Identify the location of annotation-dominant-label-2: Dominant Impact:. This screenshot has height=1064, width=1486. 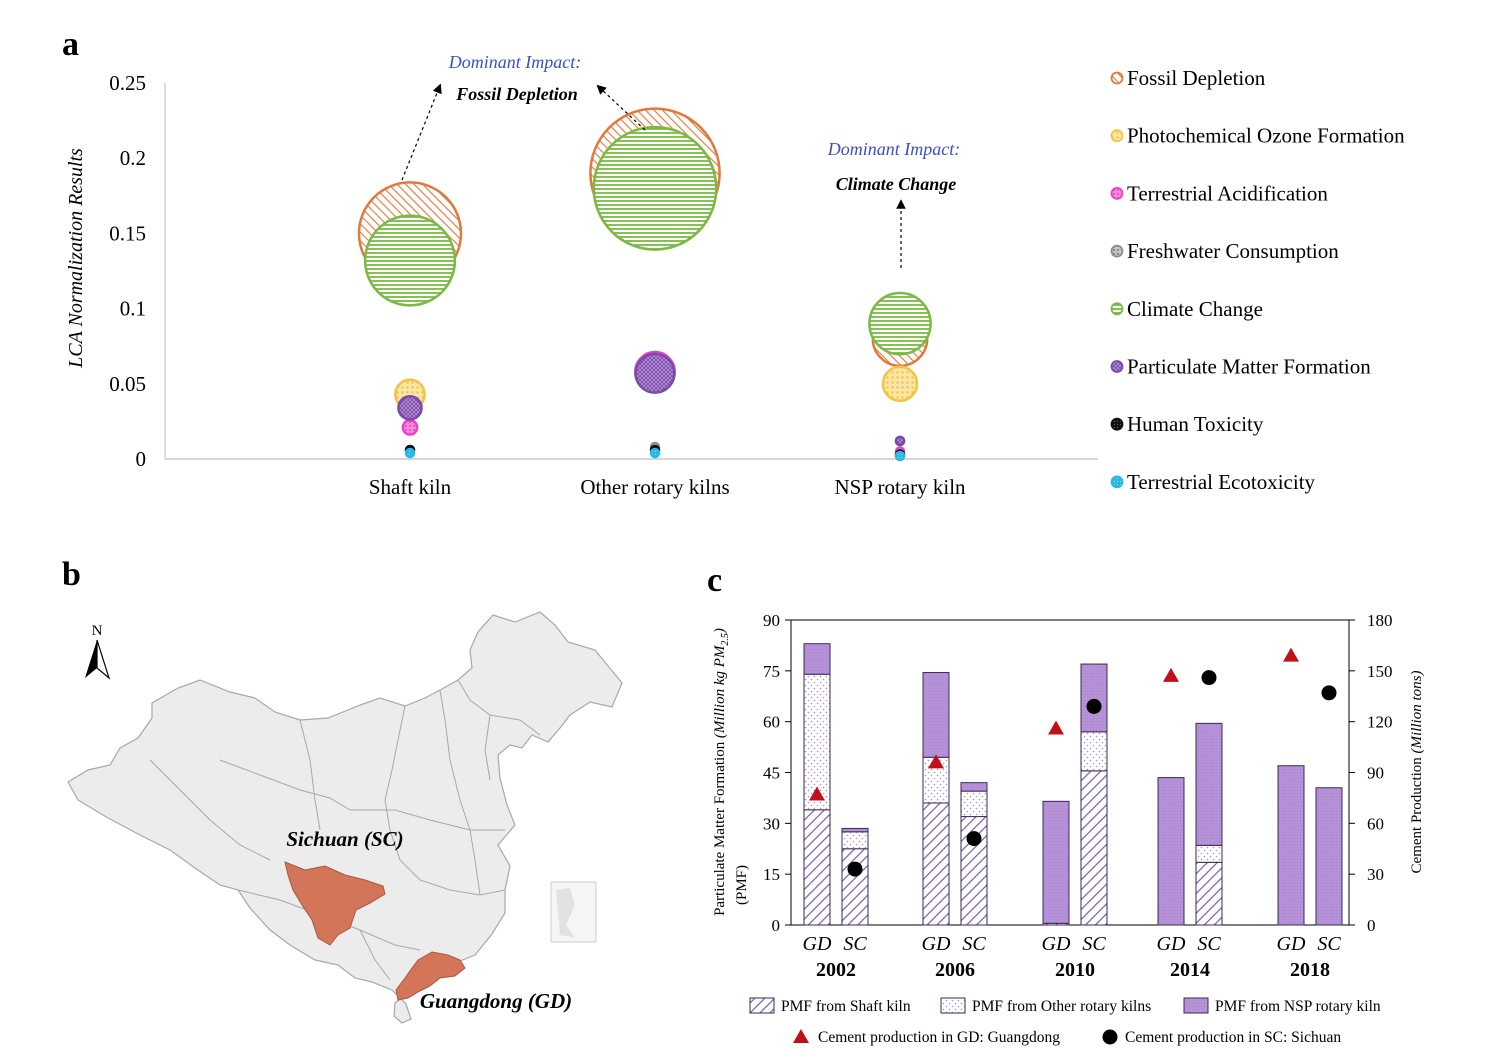
(893, 149).